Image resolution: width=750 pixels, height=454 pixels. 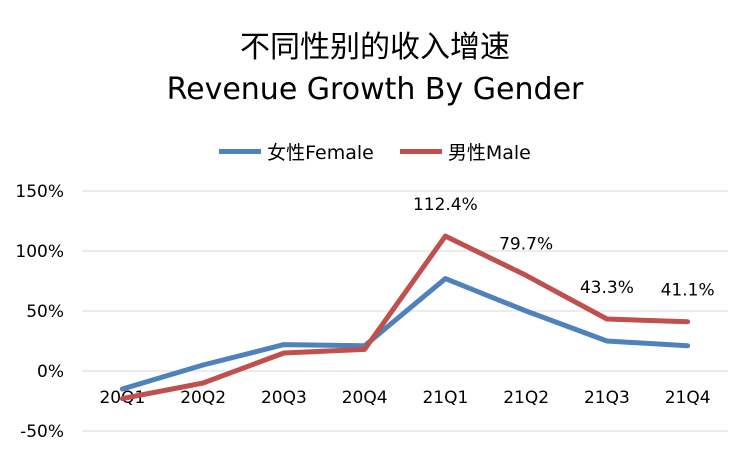 What do you see at coordinates (489, 153) in the screenshot?
I see `legend-label-male: 男性Male` at bounding box center [489, 153].